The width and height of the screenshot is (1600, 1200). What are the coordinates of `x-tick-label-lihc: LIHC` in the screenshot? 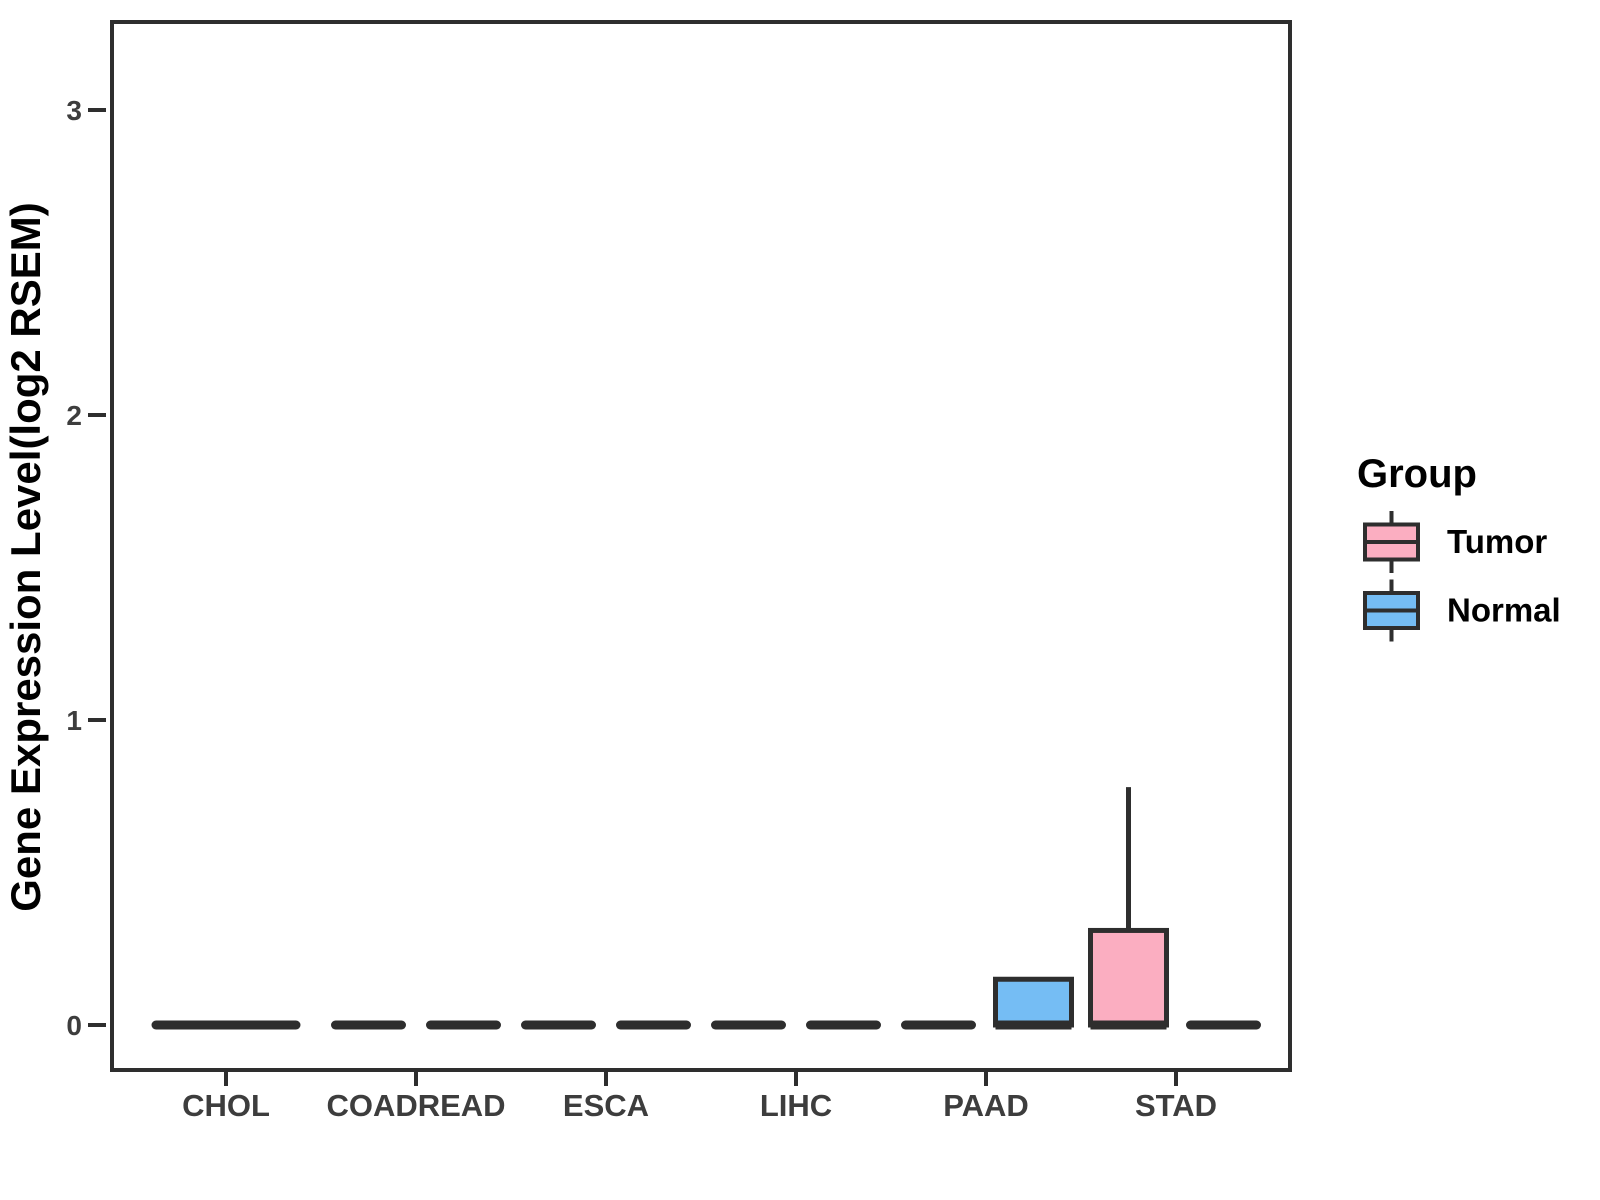 It's located at (796, 1105).